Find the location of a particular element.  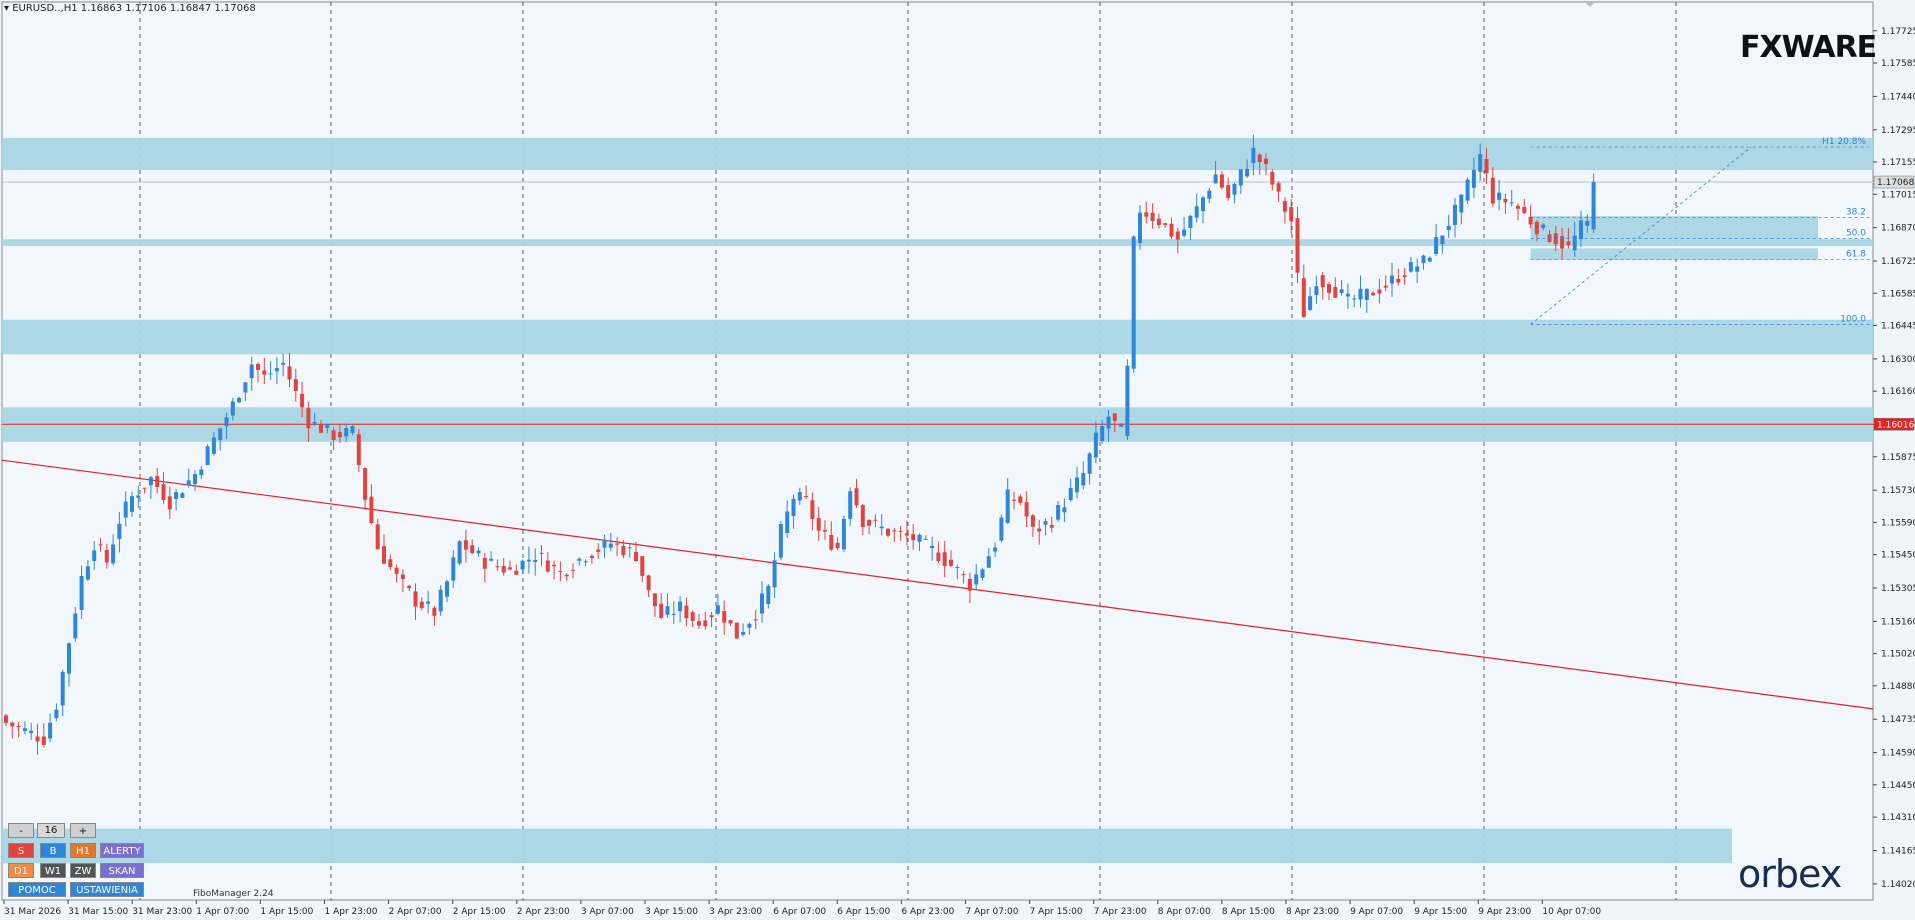

fib-zone is located at coordinates (1674, 254).